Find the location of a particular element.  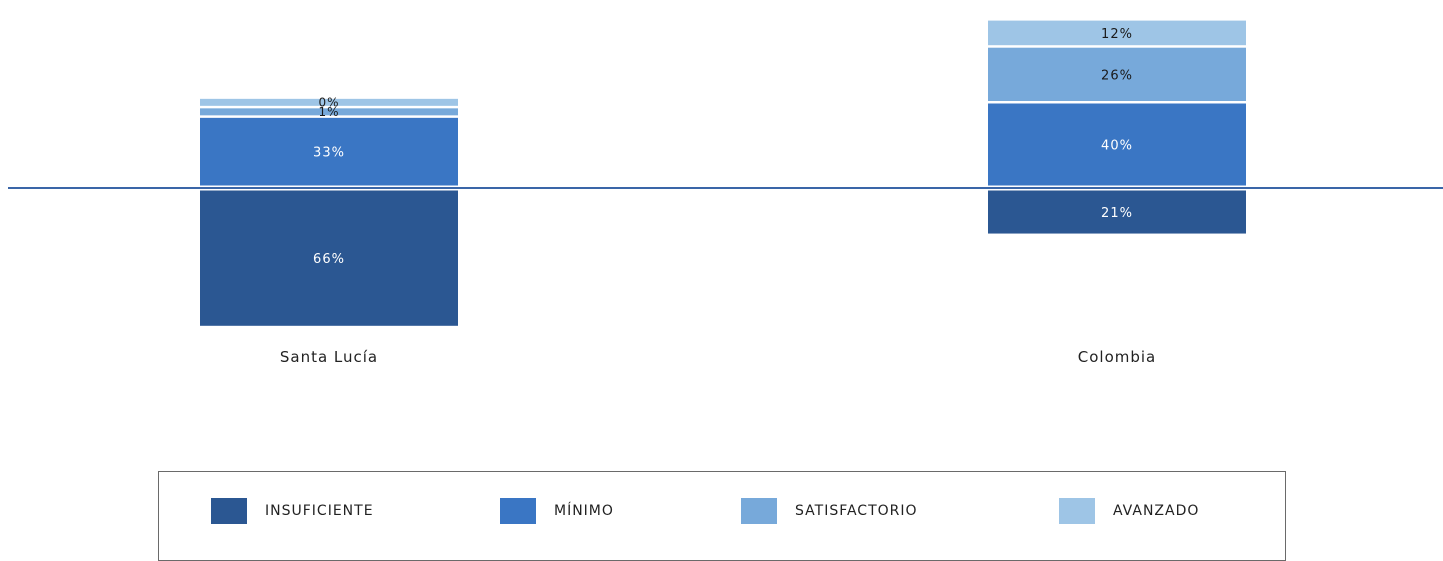

data-label-santa-lucia-avanzado: 0% is located at coordinates (328, 102).